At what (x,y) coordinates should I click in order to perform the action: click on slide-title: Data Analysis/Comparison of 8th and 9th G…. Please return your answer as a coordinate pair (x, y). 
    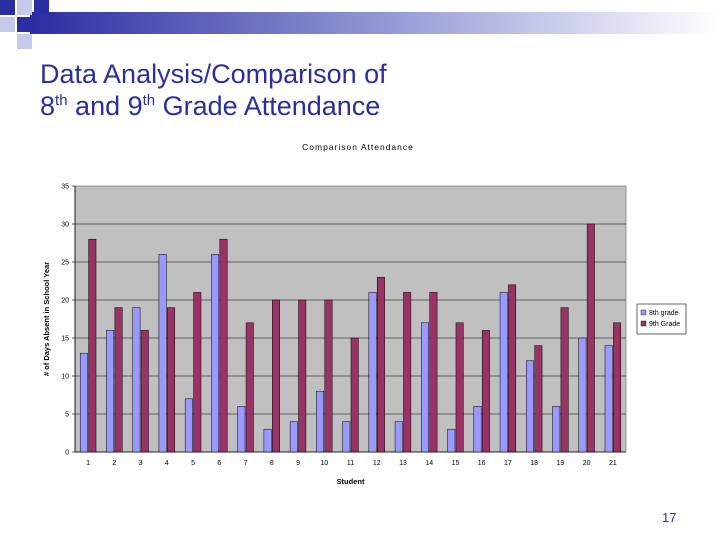
    Looking at the image, I should click on (213, 90).